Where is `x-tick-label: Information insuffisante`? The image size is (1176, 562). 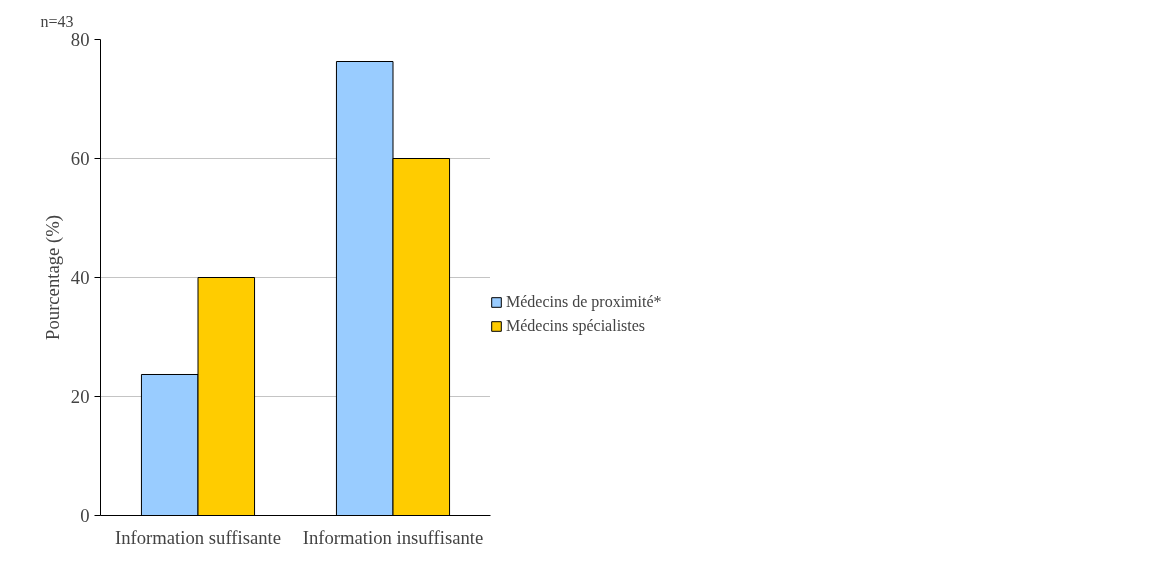 x-tick-label: Information insuffisante is located at coordinates (393, 537).